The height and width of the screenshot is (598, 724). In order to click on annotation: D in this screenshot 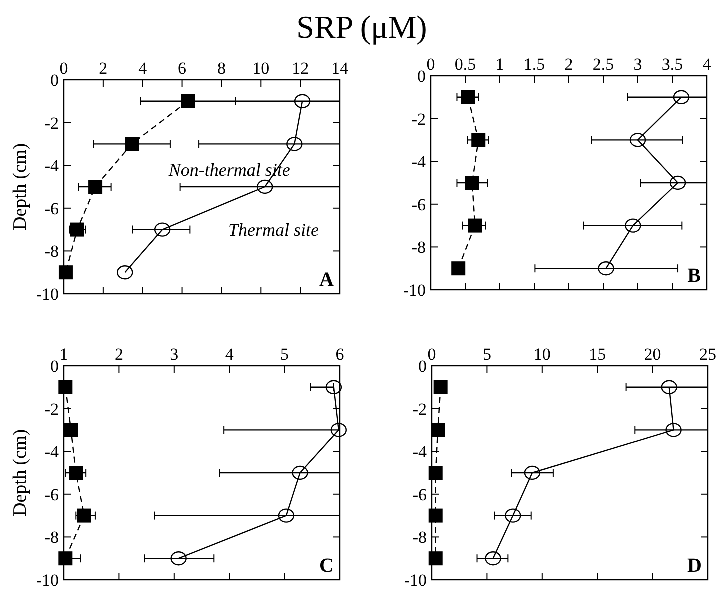, I will do `click(695, 566)`.